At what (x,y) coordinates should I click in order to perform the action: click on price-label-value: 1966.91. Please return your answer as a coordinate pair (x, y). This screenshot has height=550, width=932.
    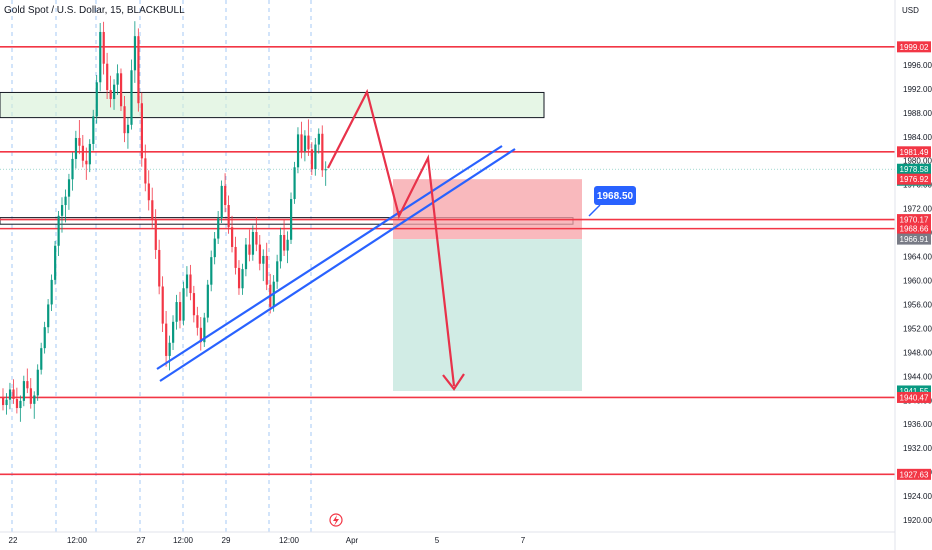
    Looking at the image, I should click on (914, 239).